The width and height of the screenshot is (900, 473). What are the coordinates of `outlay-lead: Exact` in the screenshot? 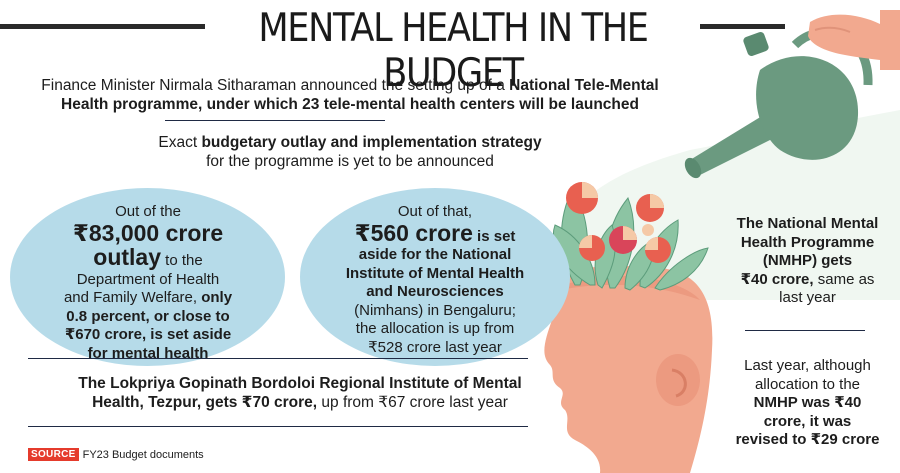 It's located at (180, 142).